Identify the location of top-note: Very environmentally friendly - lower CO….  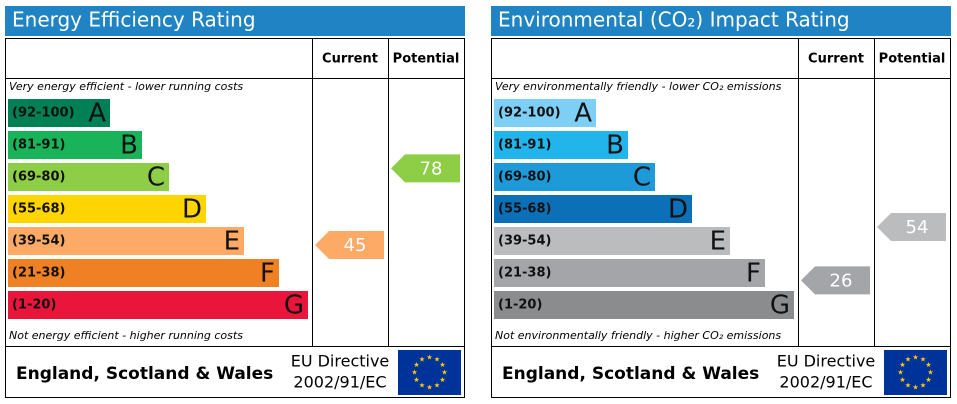
(638, 86).